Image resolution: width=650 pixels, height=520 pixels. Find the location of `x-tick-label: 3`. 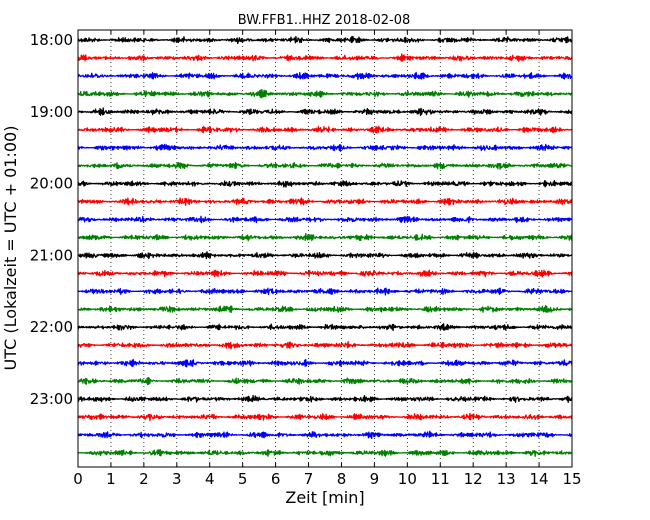

x-tick-label: 3 is located at coordinates (177, 479).